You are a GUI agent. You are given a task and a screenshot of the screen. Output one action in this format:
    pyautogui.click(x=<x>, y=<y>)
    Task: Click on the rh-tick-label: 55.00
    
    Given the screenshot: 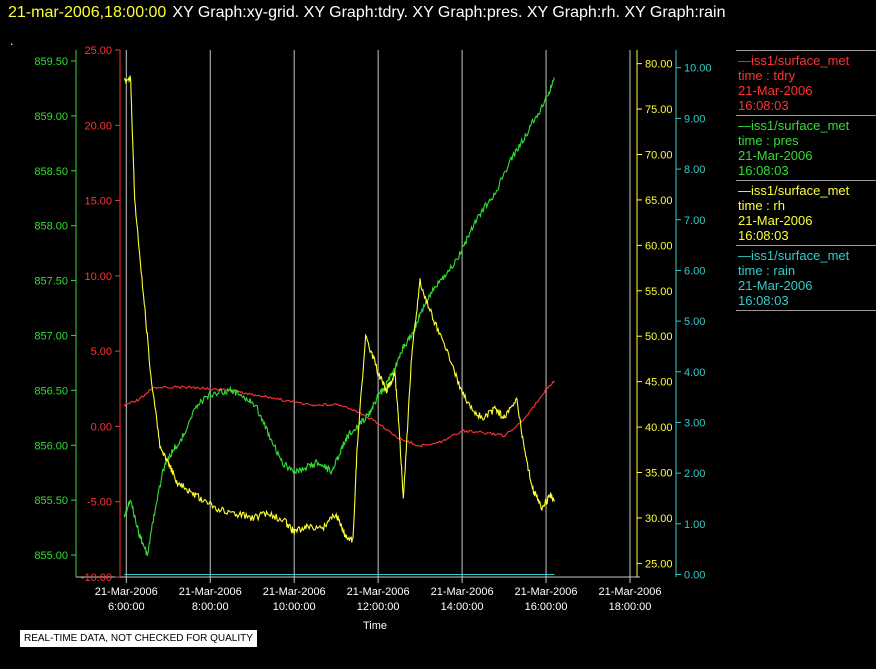 What is the action you would take?
    pyautogui.click(x=659, y=292)
    